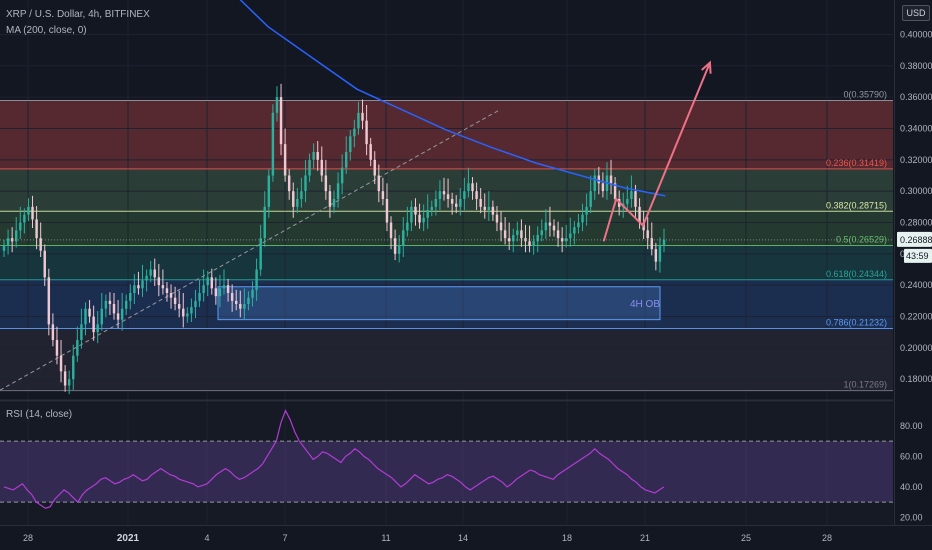 The width and height of the screenshot is (932, 550). I want to click on currency-button: USD, so click(916, 13).